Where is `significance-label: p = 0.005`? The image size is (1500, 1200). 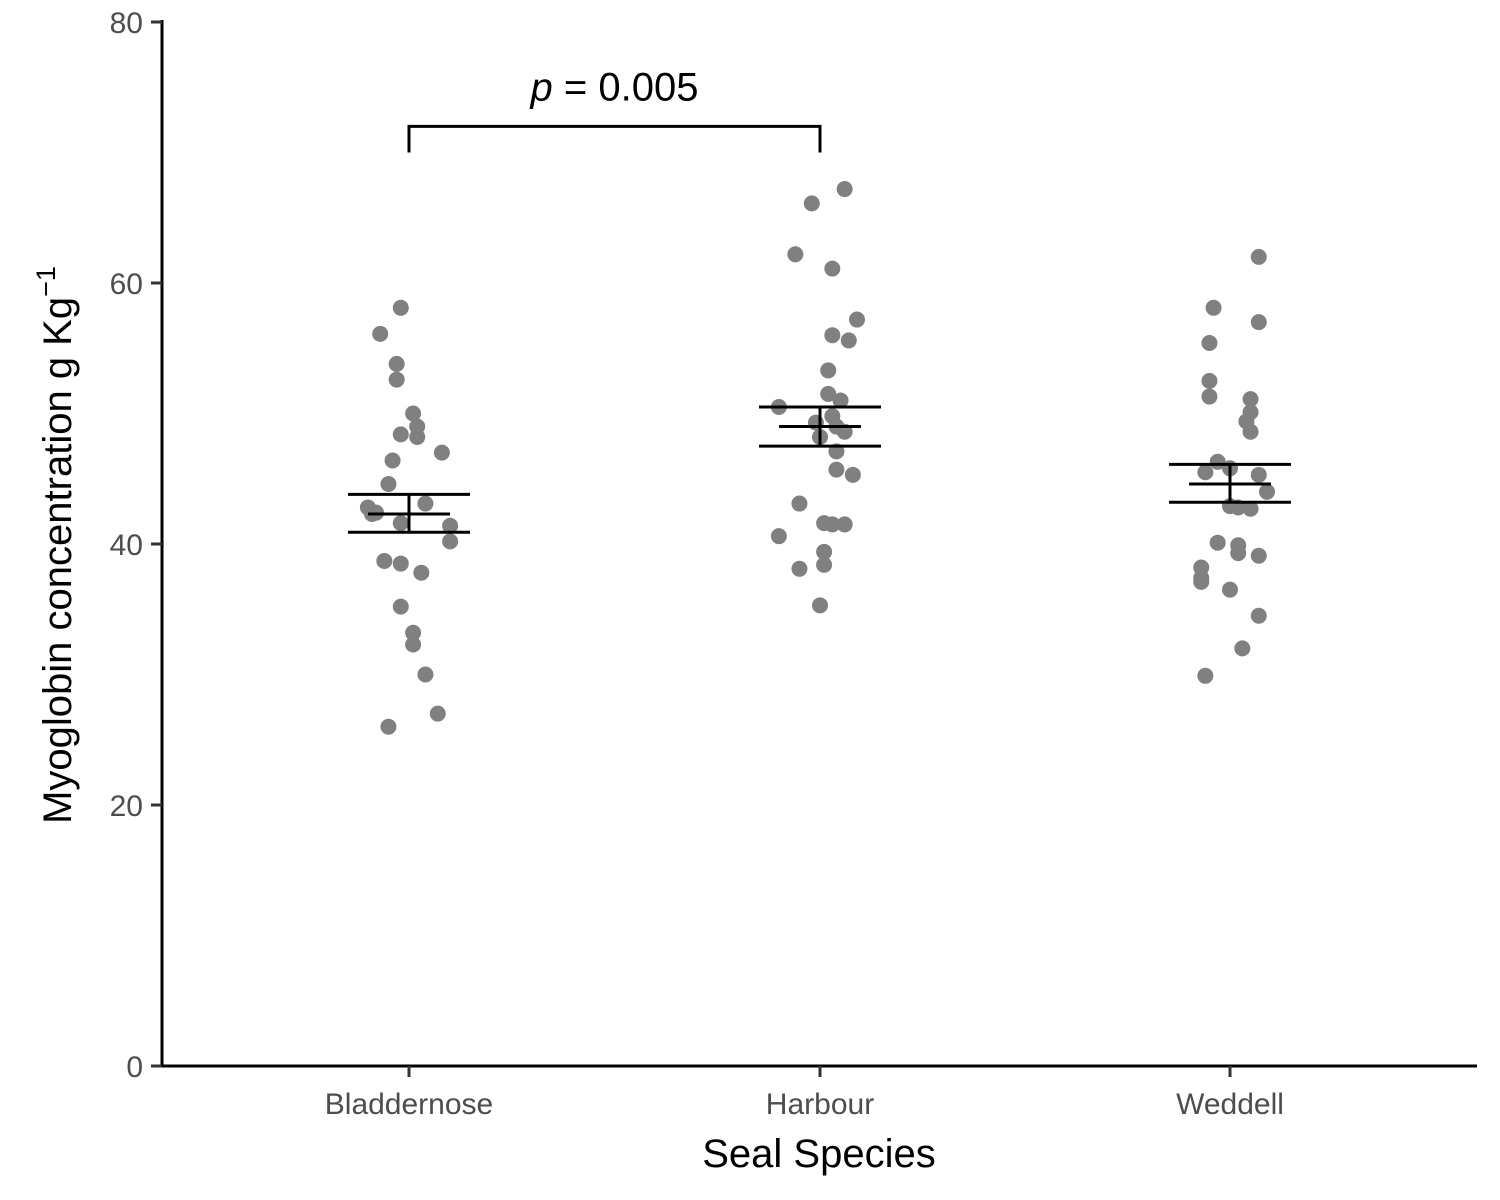 significance-label: p = 0.005 is located at coordinates (614, 87).